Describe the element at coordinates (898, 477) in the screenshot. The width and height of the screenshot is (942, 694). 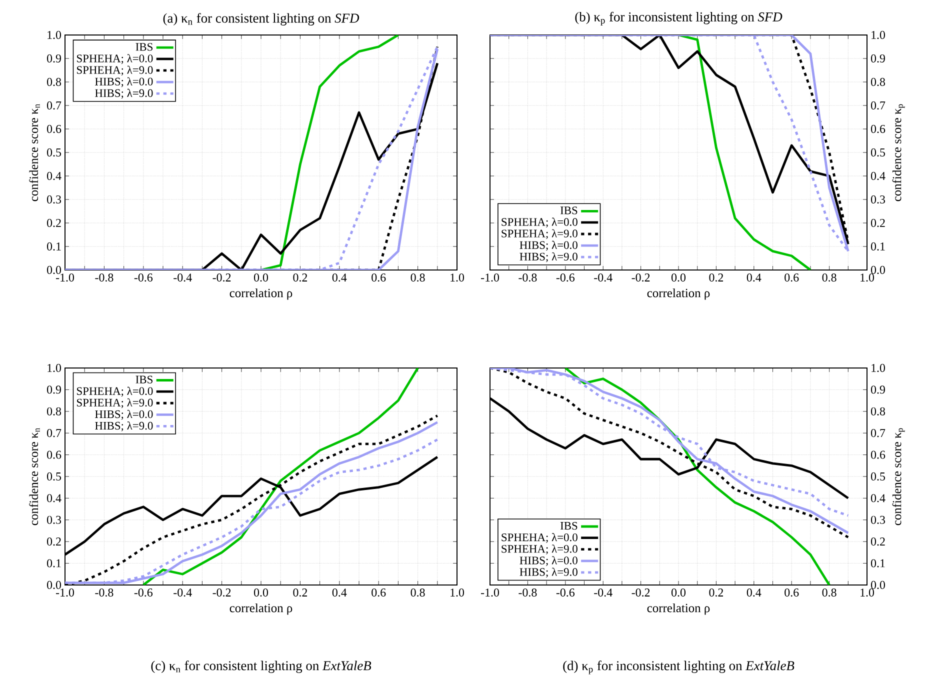
I see `y-axis-title: confidence score κ$_{p}$` at that location.